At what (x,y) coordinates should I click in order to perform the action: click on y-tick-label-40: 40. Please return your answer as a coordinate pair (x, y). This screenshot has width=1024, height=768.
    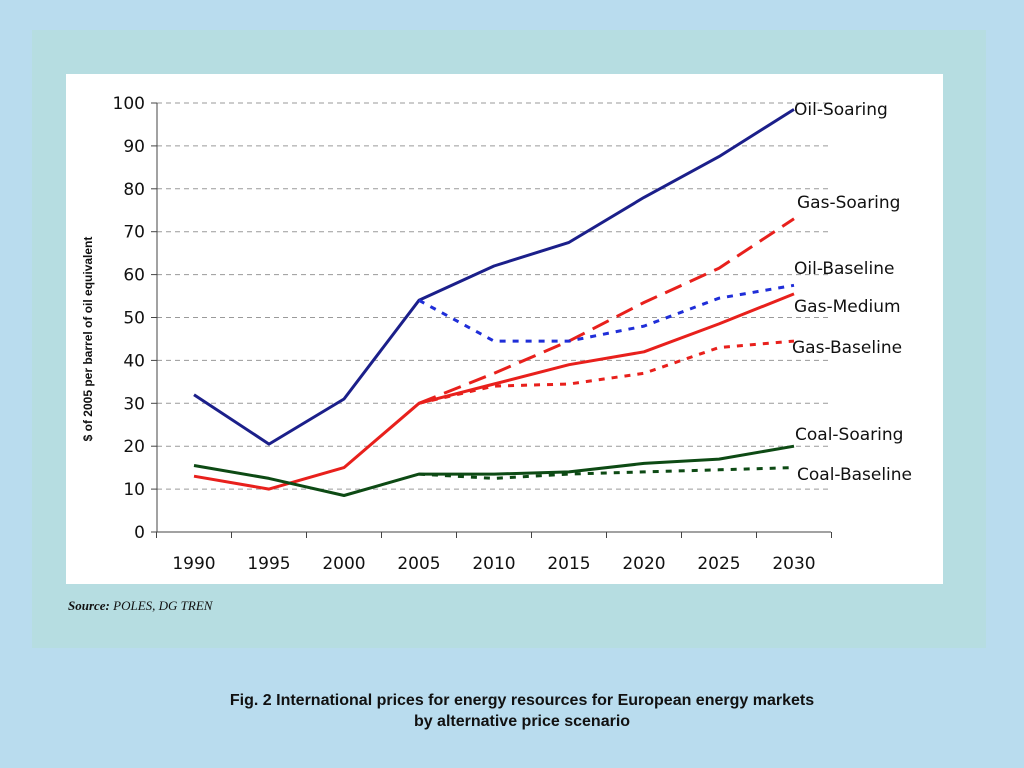
    Looking at the image, I should click on (134, 361).